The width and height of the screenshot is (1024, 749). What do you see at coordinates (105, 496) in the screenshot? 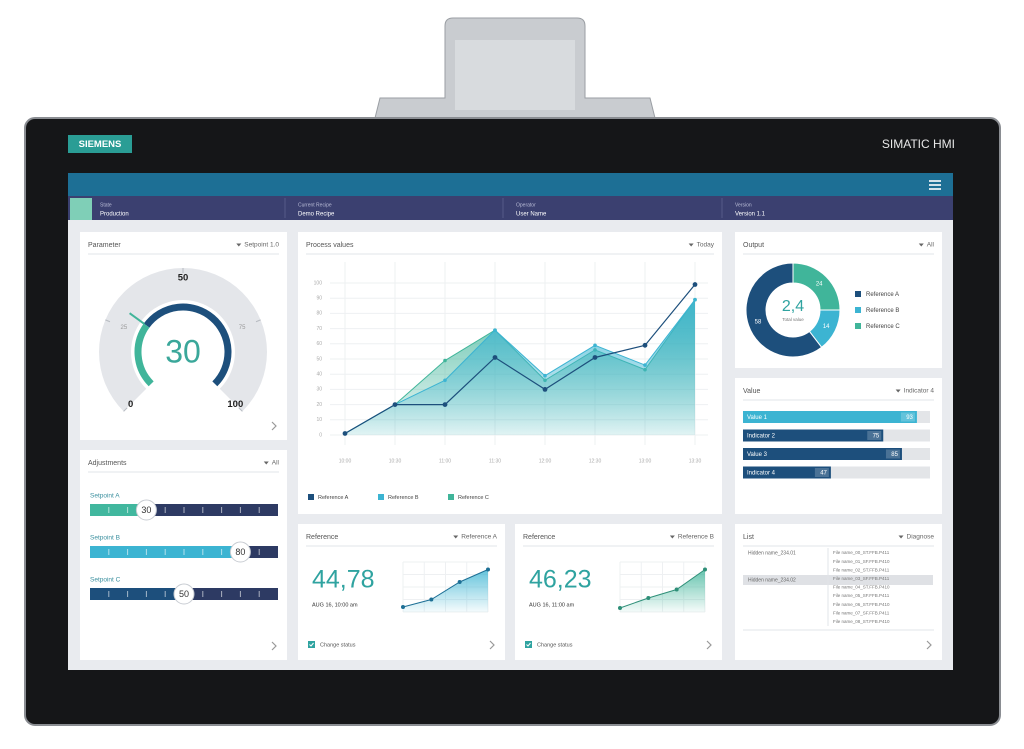
I see `slider-label: Setpoint A` at bounding box center [105, 496].